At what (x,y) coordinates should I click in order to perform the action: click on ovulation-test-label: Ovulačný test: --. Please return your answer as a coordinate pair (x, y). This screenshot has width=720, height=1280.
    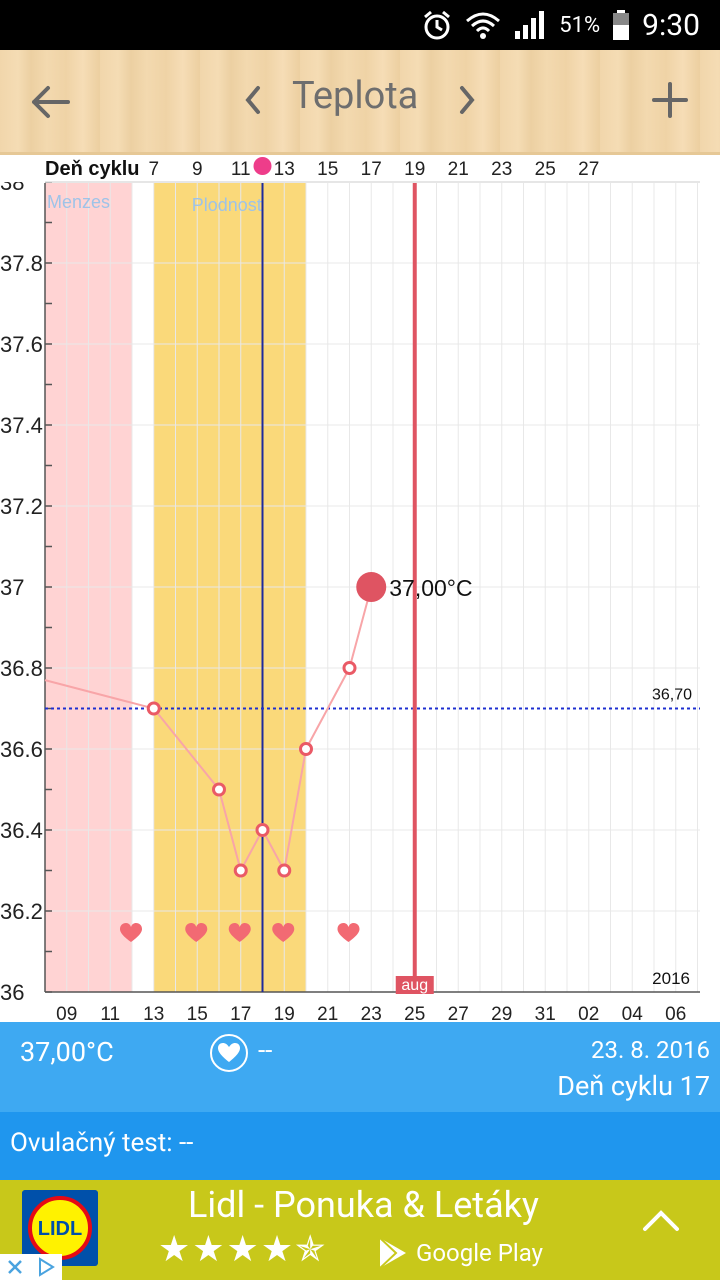
    Looking at the image, I should click on (102, 1143).